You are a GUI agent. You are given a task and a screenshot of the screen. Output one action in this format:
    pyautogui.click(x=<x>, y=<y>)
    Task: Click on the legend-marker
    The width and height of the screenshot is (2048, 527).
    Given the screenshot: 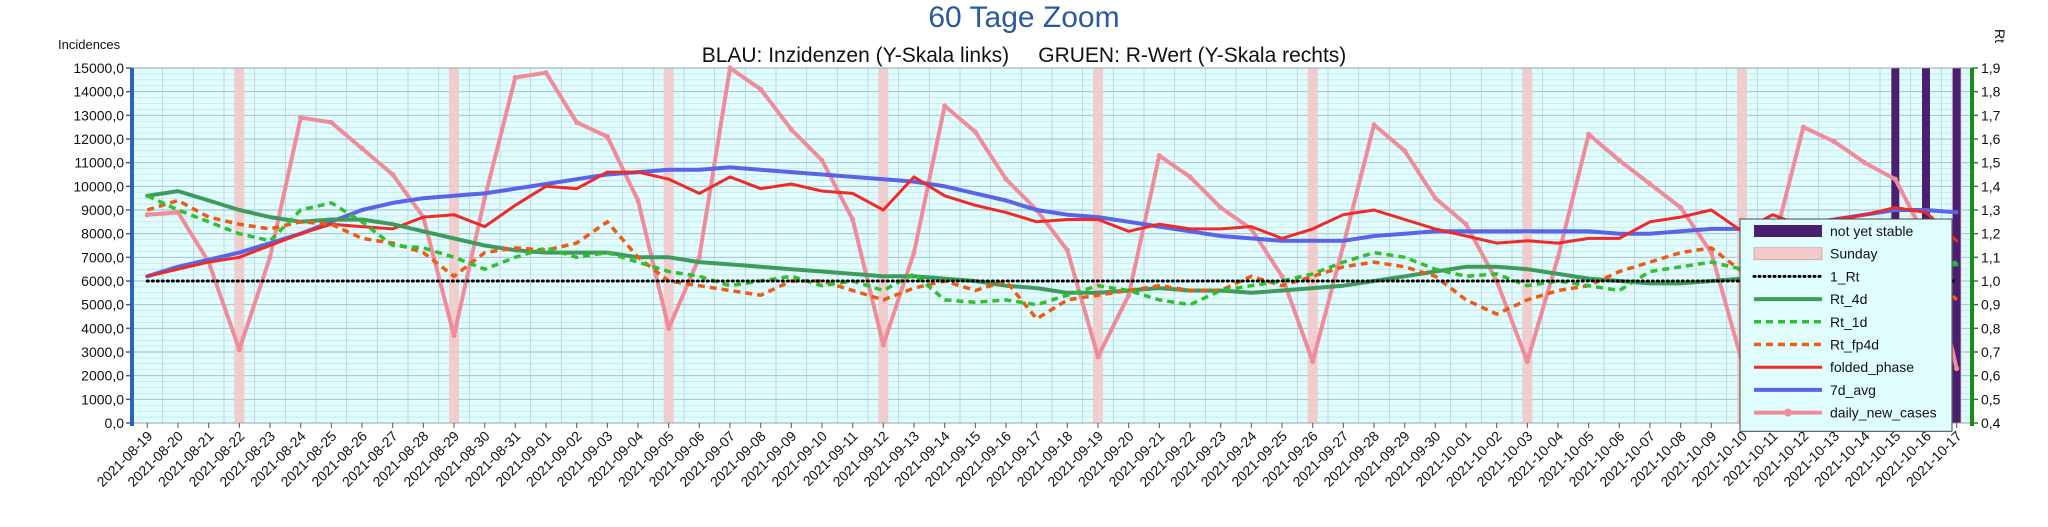 What is the action you would take?
    pyautogui.click(x=1788, y=412)
    